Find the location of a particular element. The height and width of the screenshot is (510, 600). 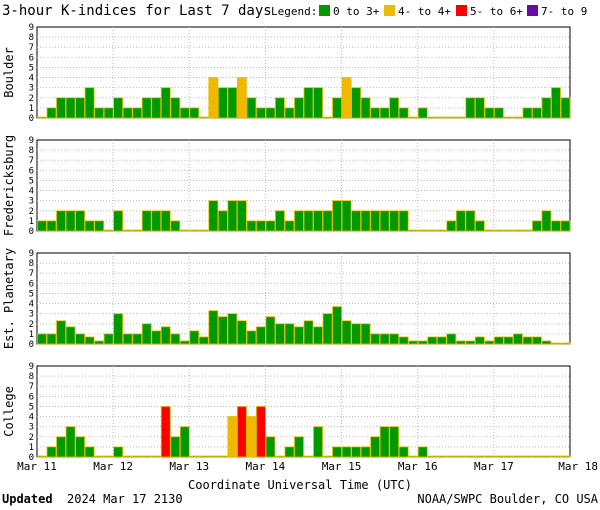

y-tick-label: 4 is located at coordinates (31, 79).